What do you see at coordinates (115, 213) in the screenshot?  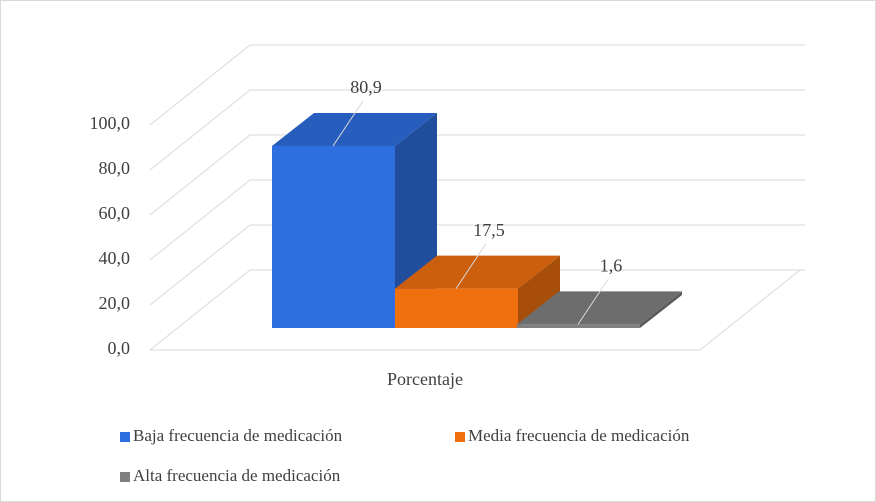 I see `y-tick-label: 60,0` at bounding box center [115, 213].